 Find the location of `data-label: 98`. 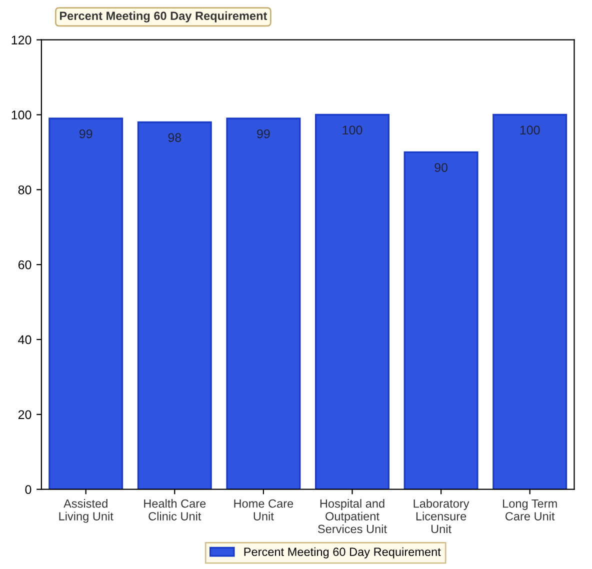

data-label: 98 is located at coordinates (175, 137).